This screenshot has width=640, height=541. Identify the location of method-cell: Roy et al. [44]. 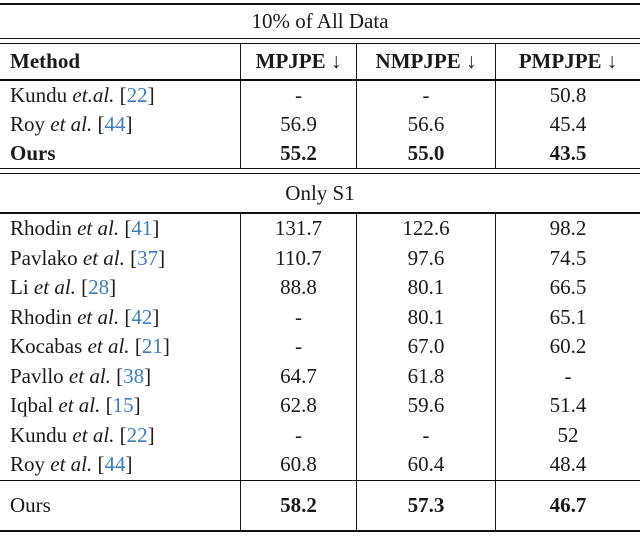
(120, 465).